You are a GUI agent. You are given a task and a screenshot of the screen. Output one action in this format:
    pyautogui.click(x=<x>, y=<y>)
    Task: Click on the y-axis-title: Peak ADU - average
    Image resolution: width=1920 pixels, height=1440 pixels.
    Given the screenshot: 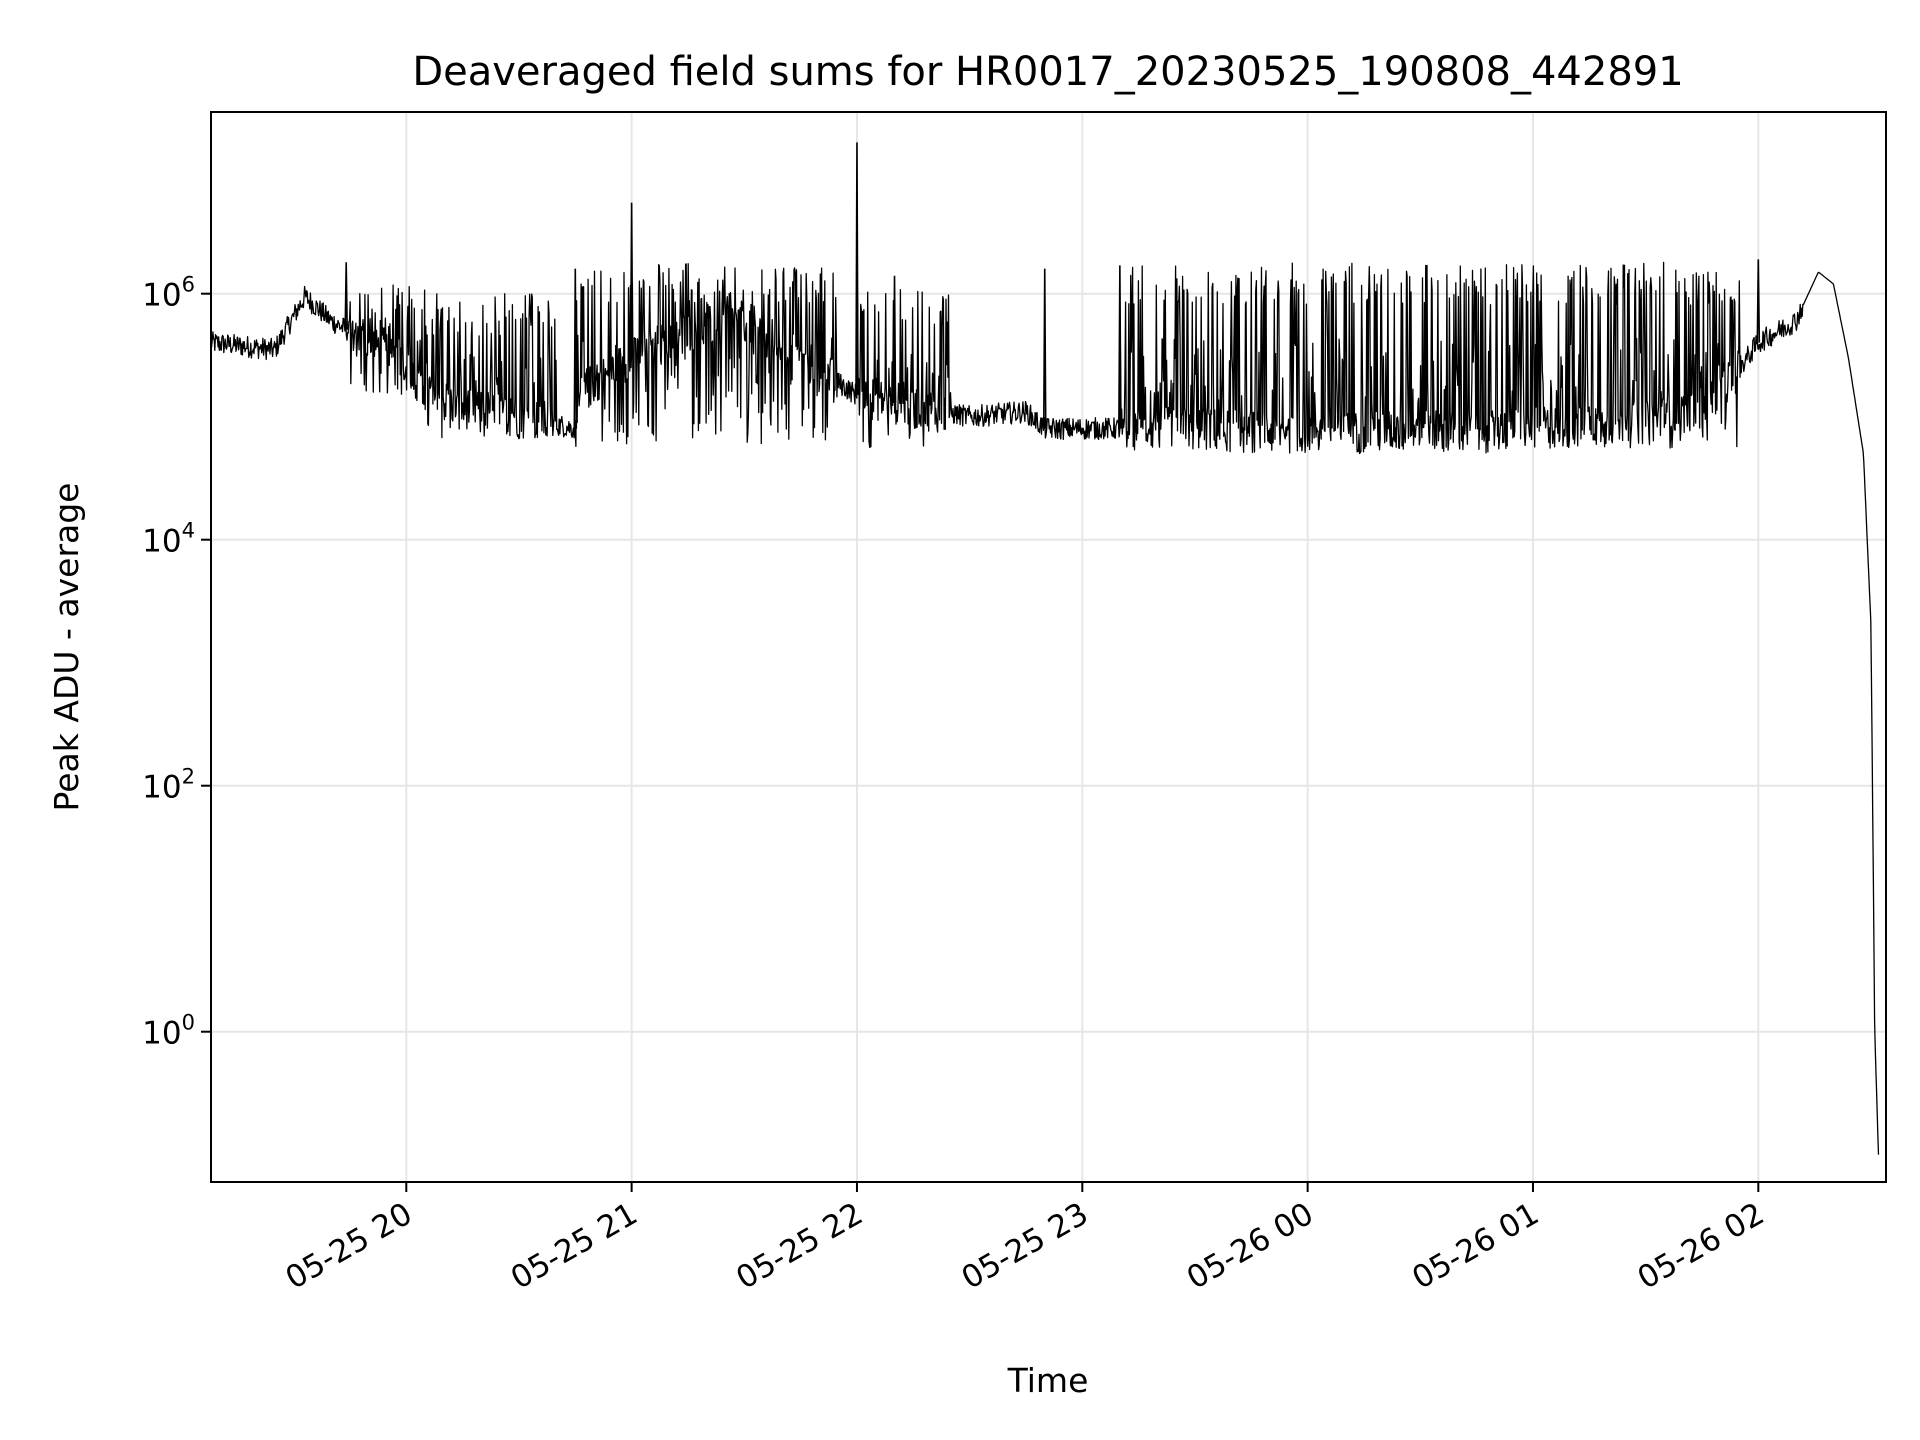 What is the action you would take?
    pyautogui.click(x=66, y=647)
    